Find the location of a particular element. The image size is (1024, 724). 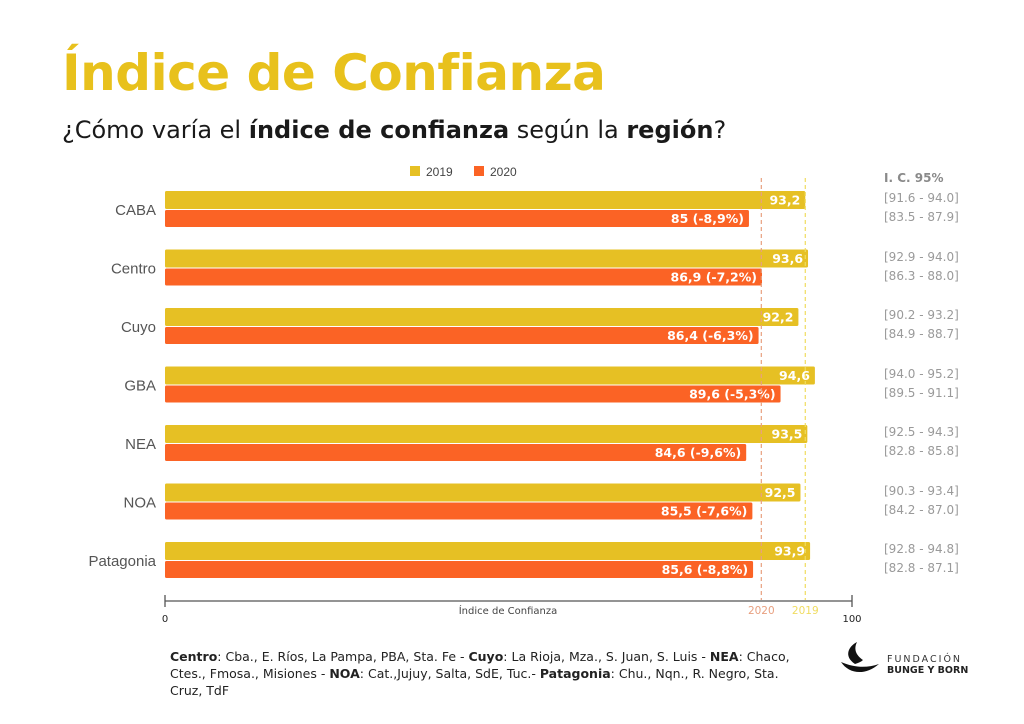

category-label: Cuyo is located at coordinates (138, 327).